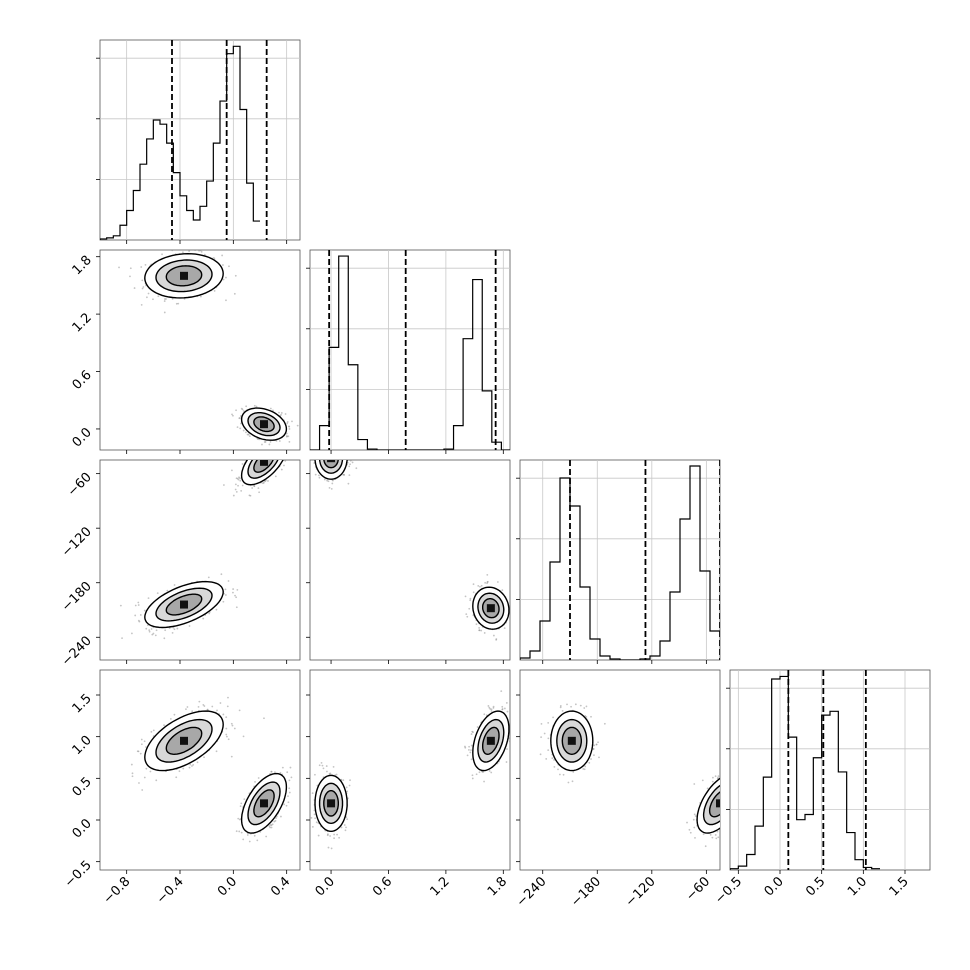 Image resolution: width=970 pixels, height=970 pixels. What do you see at coordinates (280, 886) in the screenshot?
I see `x-tick-label: 0.4` at bounding box center [280, 886].